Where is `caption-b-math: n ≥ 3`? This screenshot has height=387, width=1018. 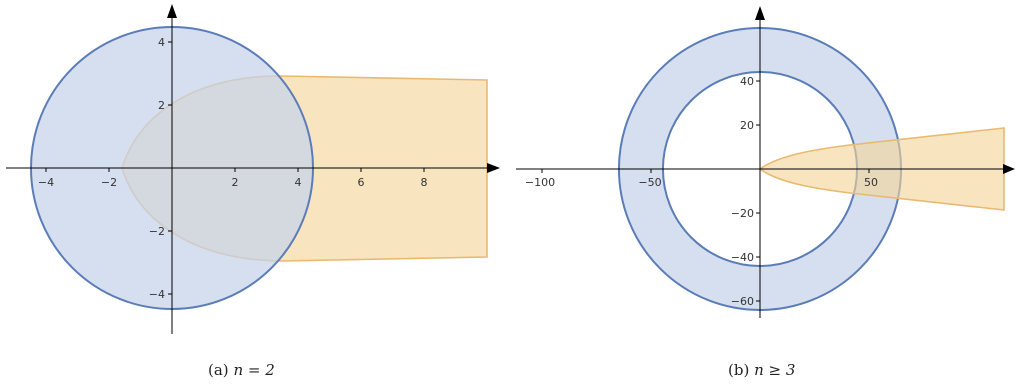
caption-b-math: n ≥ 3 is located at coordinates (775, 370).